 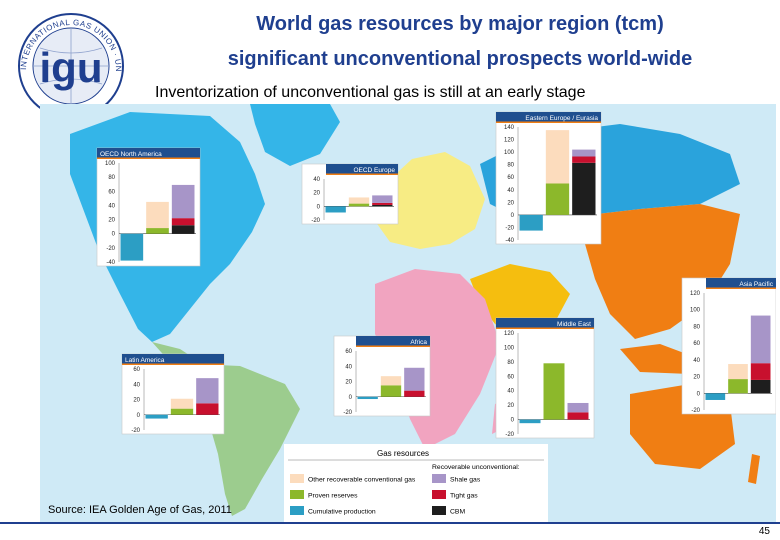 I want to click on y-tick-label: -40, so click(x=509, y=241).